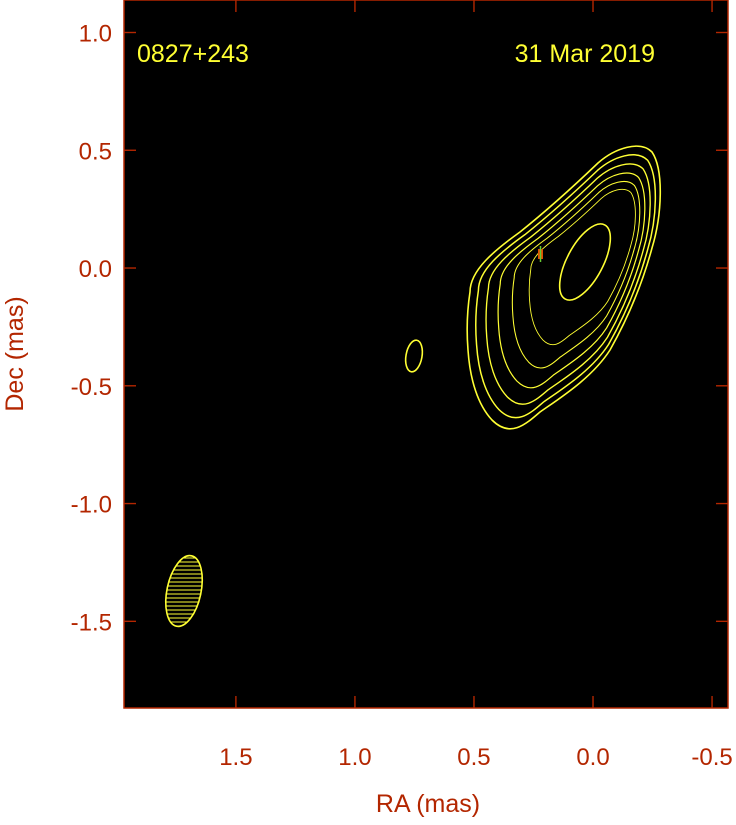 Image resolution: width=736 pixels, height=825 pixels. What do you see at coordinates (95, 269) in the screenshot?
I see `y-tick-label: 0.0` at bounding box center [95, 269].